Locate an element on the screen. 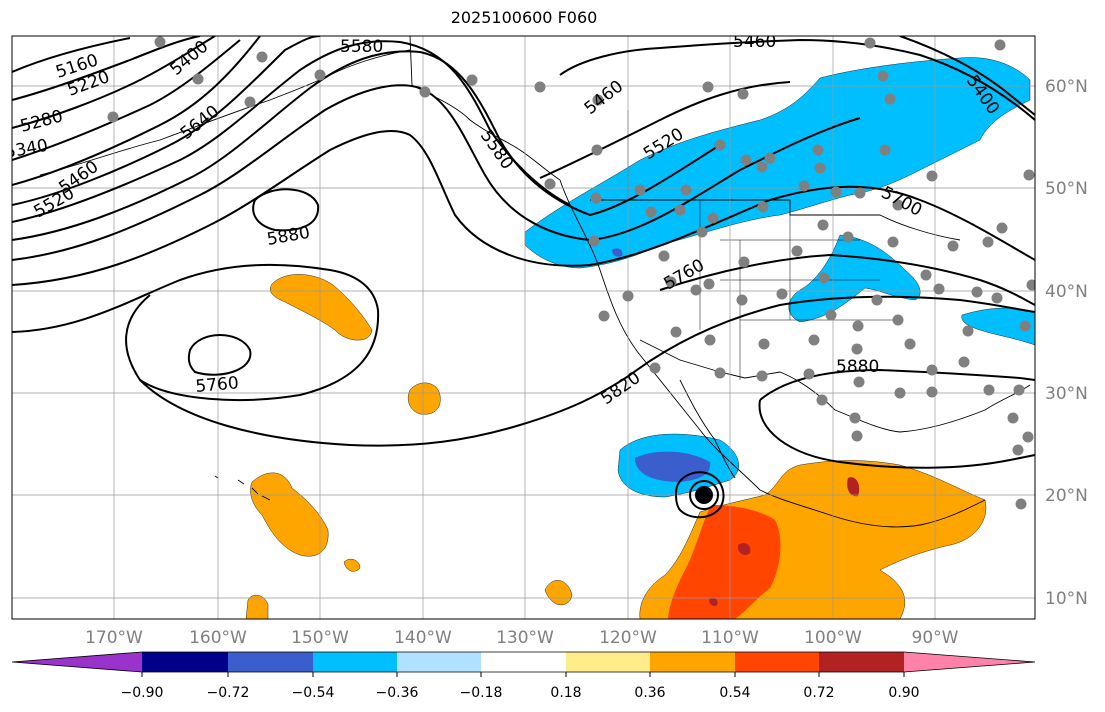  colorbar-tick-label: −0.54 is located at coordinates (313, 693).